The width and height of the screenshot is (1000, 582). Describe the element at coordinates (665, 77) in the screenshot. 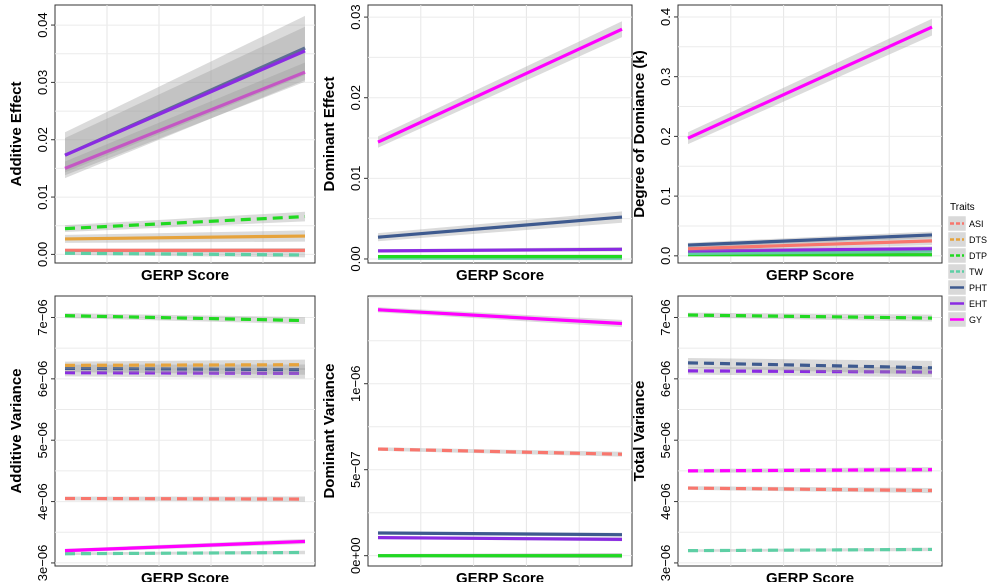

I see `y-tick-label: 0.3` at that location.